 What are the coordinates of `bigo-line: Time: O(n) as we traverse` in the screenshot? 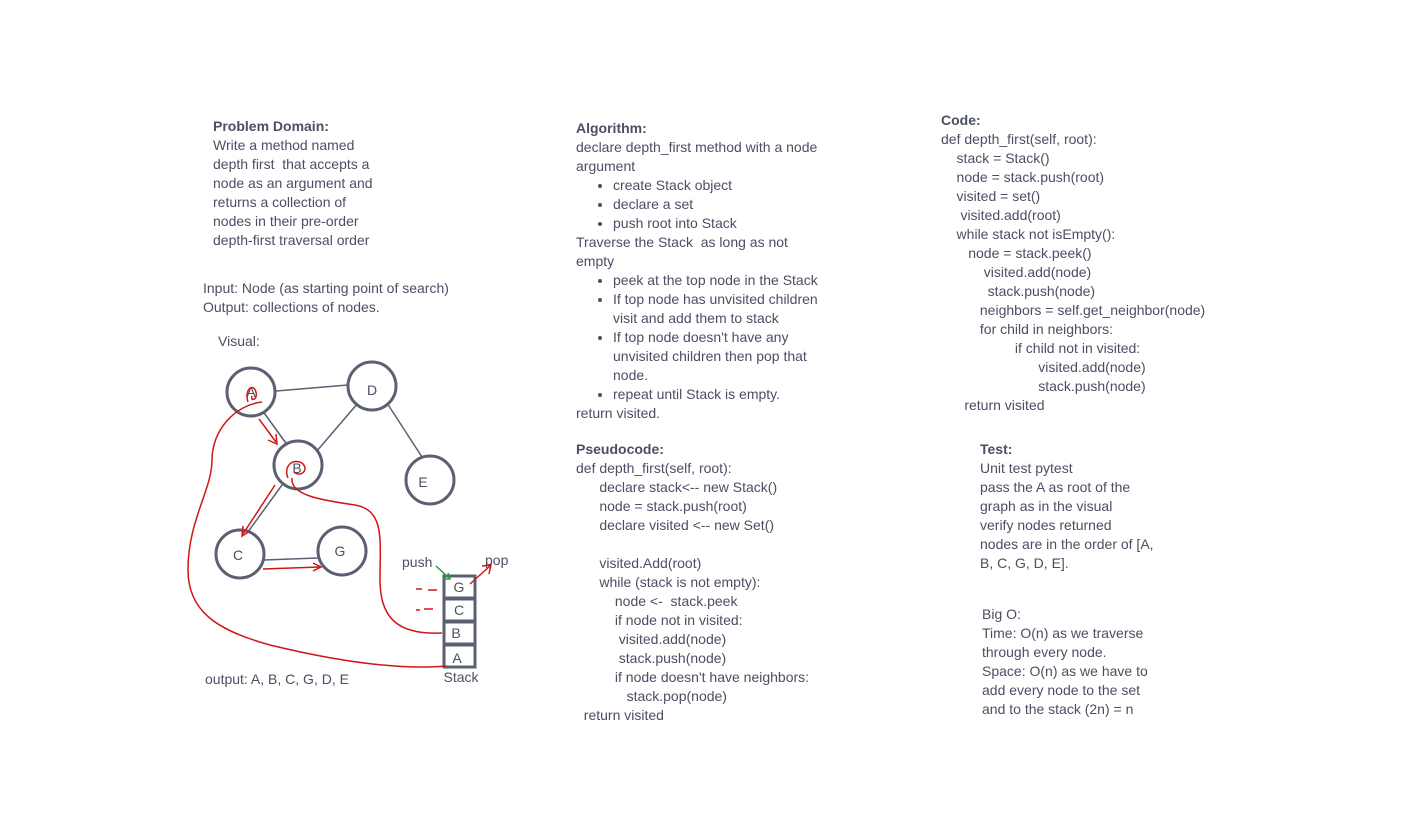 It's located at (1063, 633).